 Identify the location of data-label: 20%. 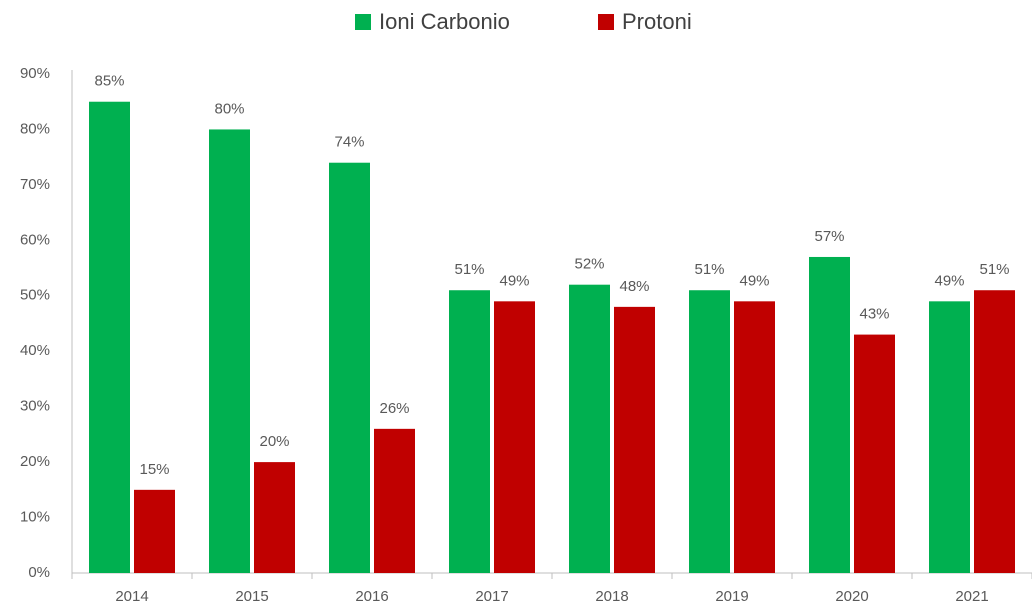
(274, 441).